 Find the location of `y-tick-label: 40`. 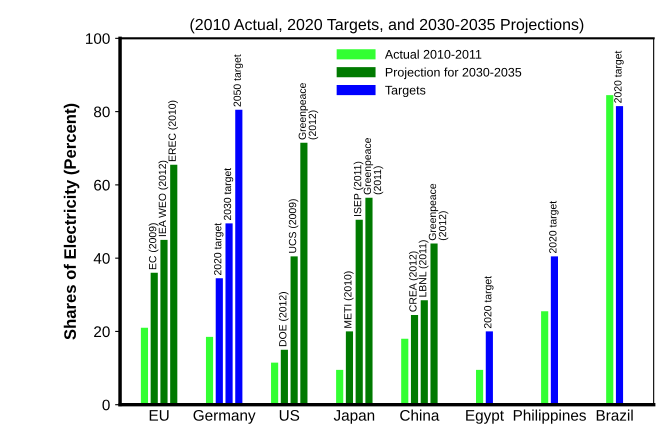

y-tick-label: 40 is located at coordinates (102, 258).